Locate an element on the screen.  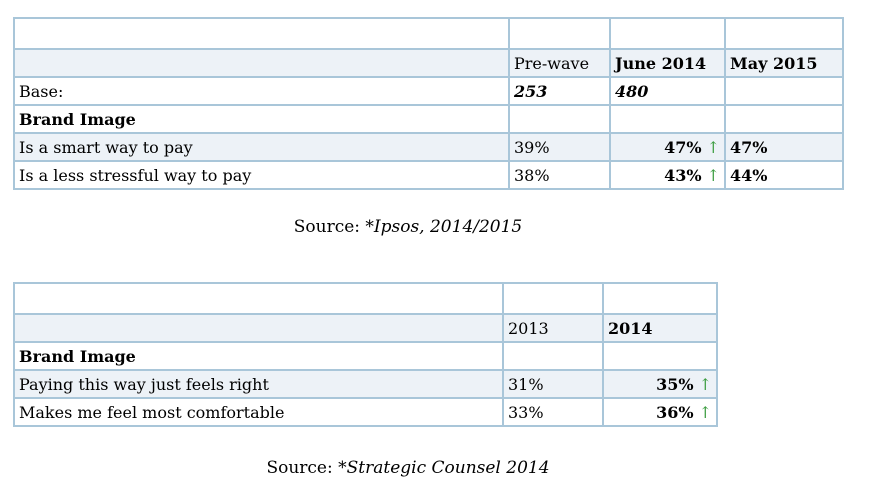
source-citation-strategic-counsel: Source: *Strategic Counsel 2014 is located at coordinates (408, 468).